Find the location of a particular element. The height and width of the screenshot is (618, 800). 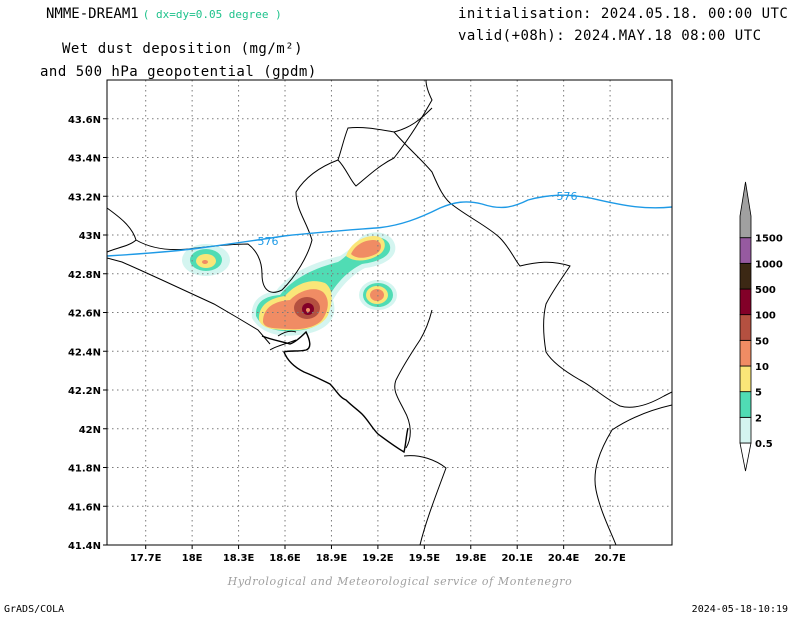

legend-label: 100 is located at coordinates (765, 316).